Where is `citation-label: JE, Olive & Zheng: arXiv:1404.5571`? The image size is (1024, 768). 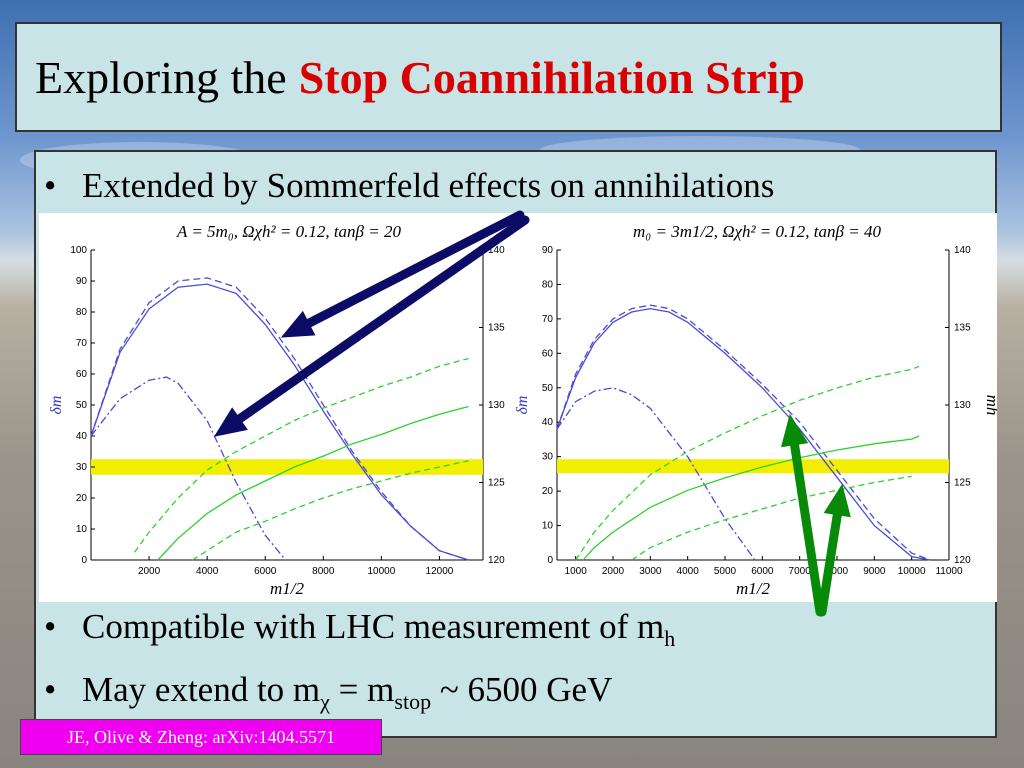 citation-label: JE, Olive & Zheng: arXiv:1404.5571 is located at coordinates (201, 737).